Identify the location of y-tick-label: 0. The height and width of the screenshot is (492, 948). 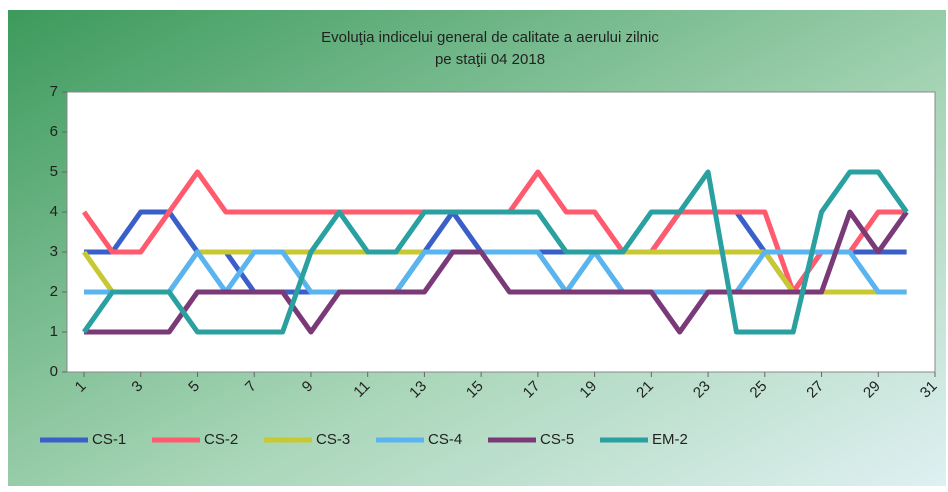
(54, 371).